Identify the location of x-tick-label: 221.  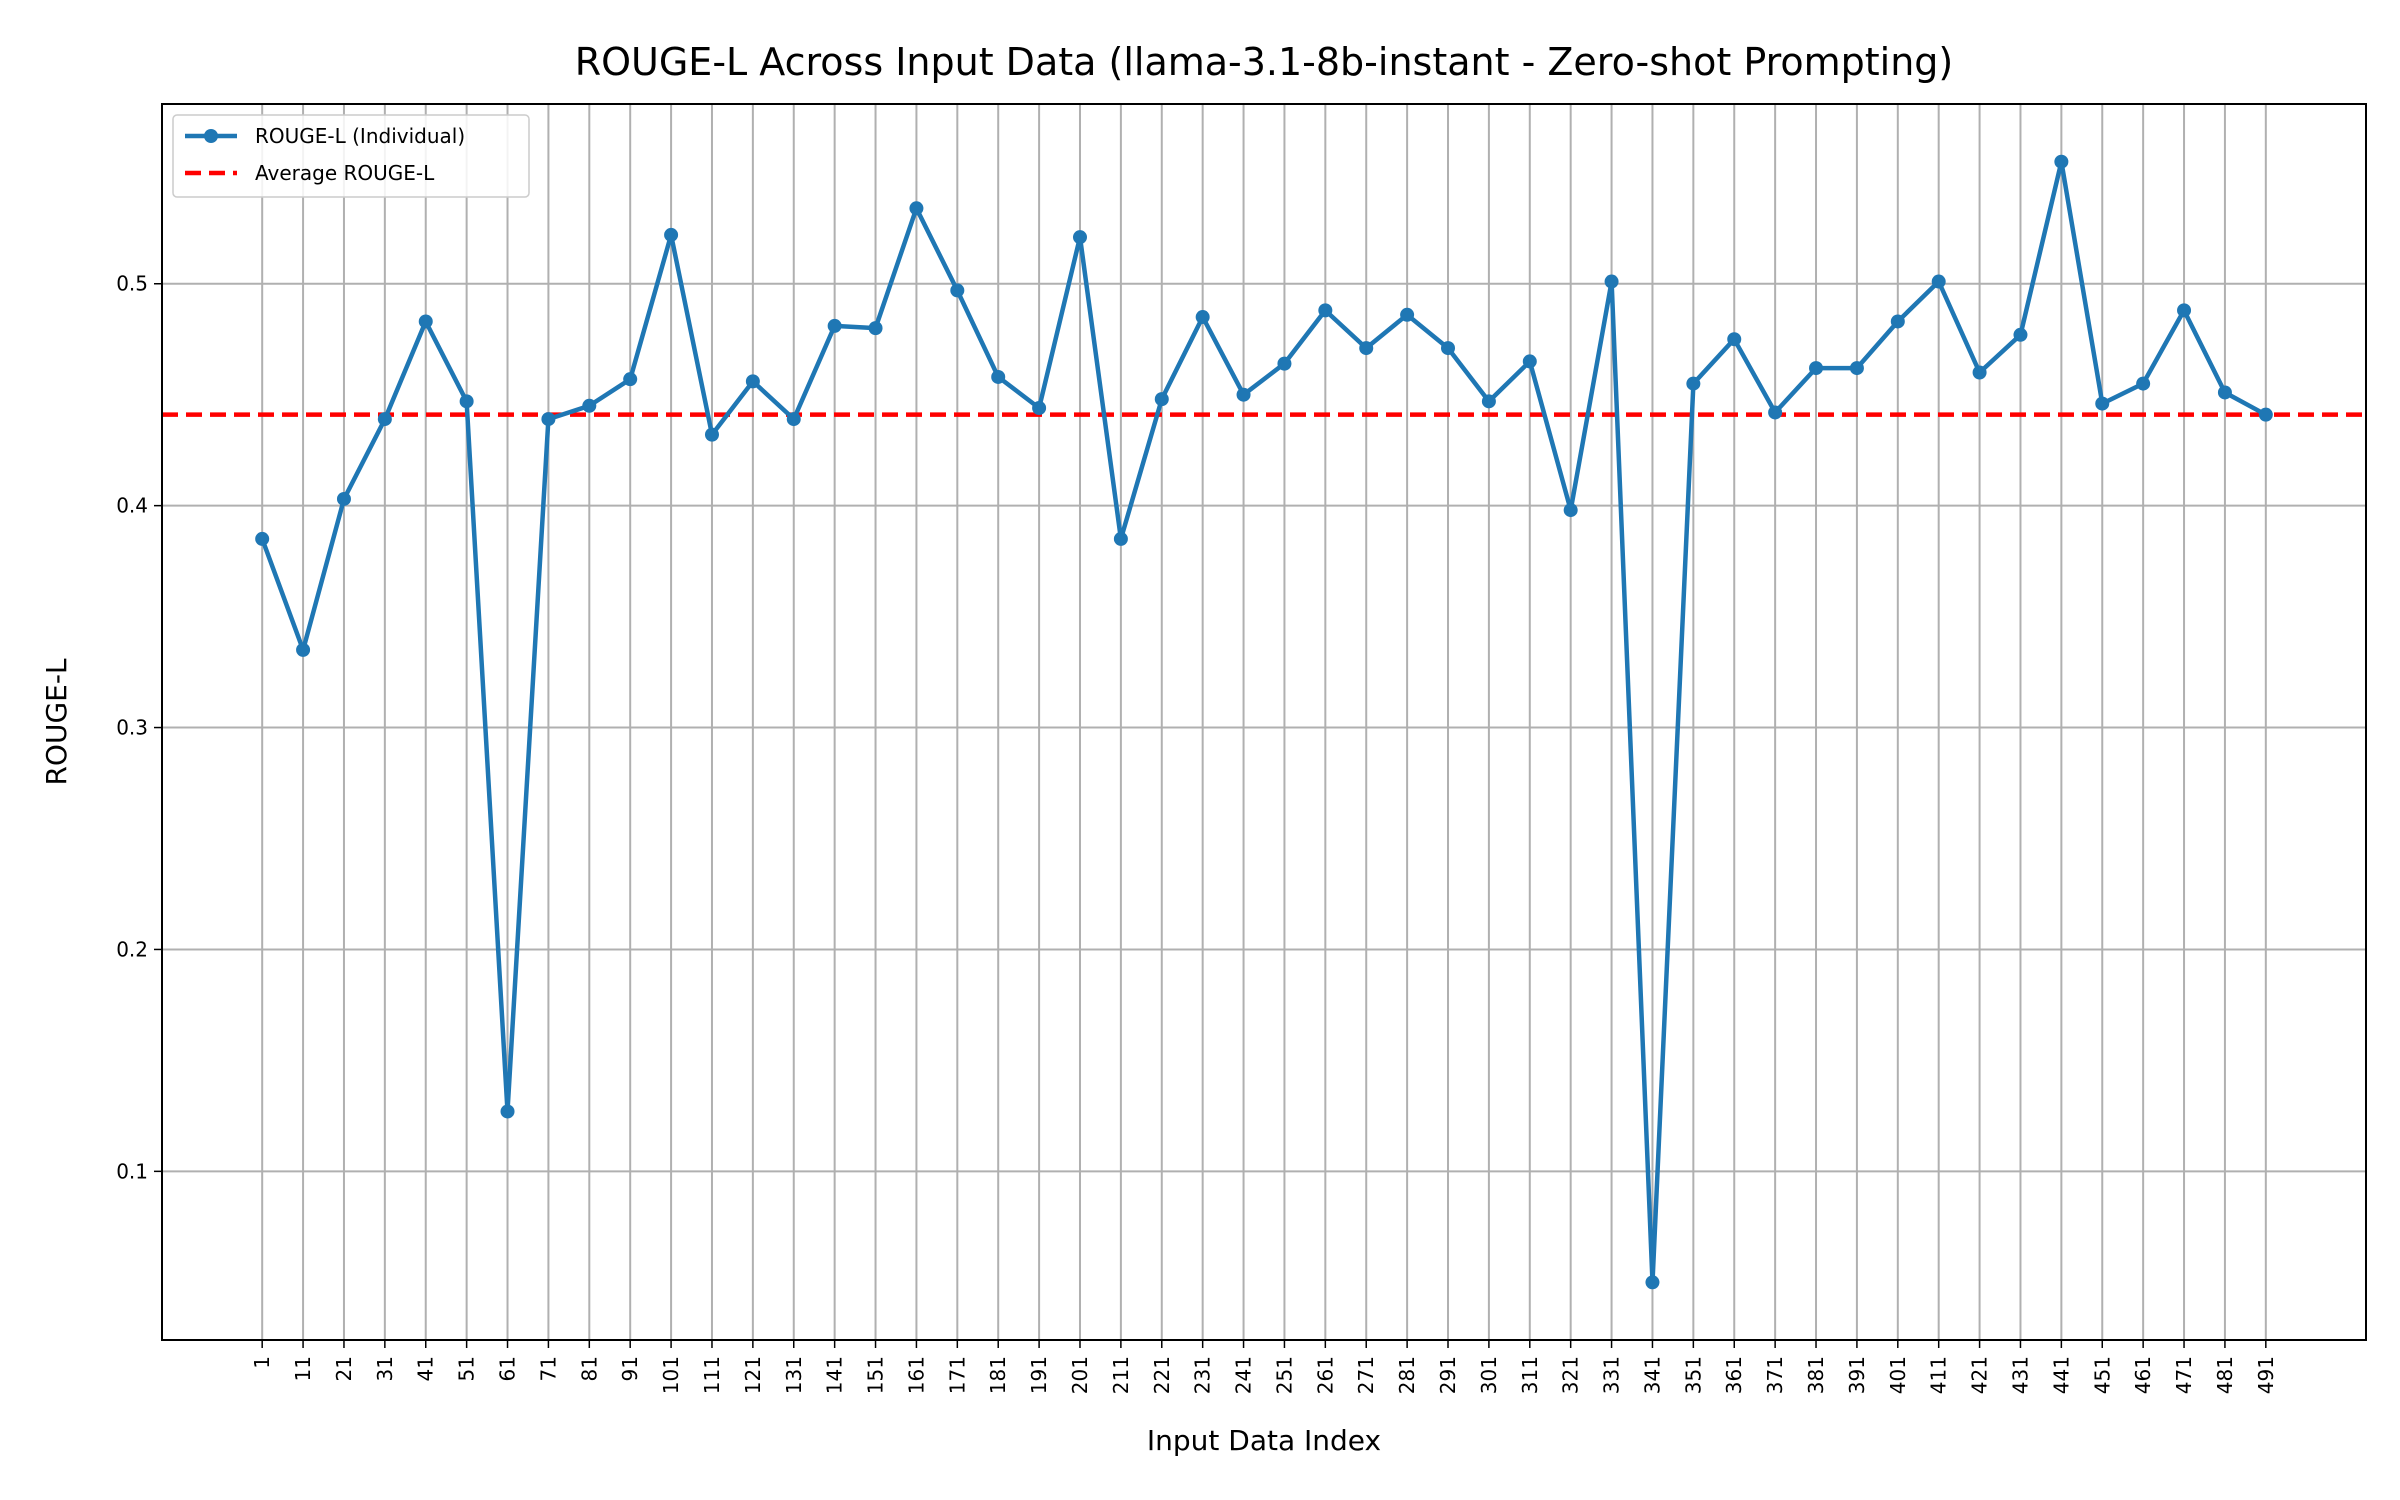
(1162, 1375).